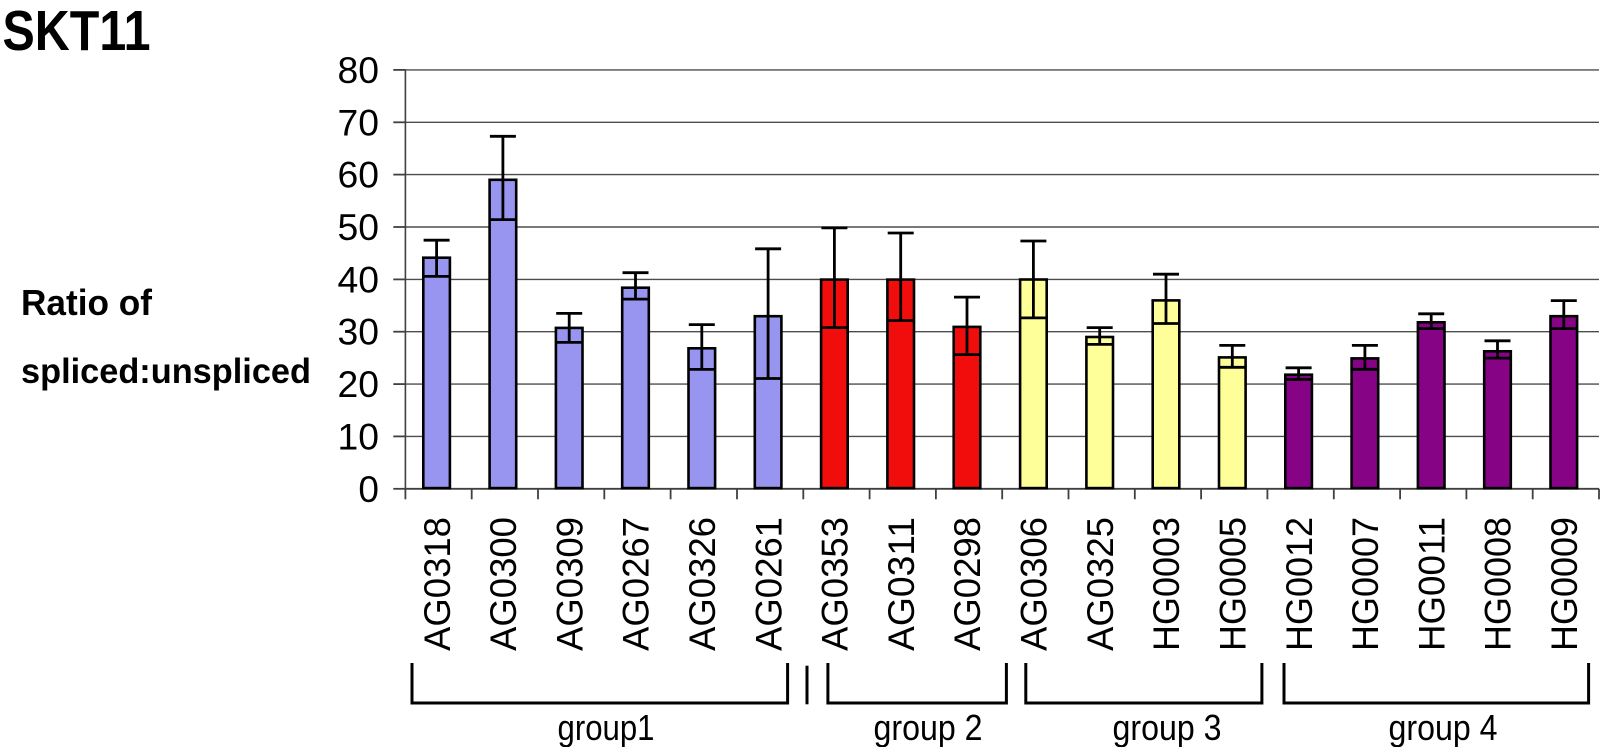  What do you see at coordinates (928, 727) in the screenshot?
I see `svg-text: group 2` at bounding box center [928, 727].